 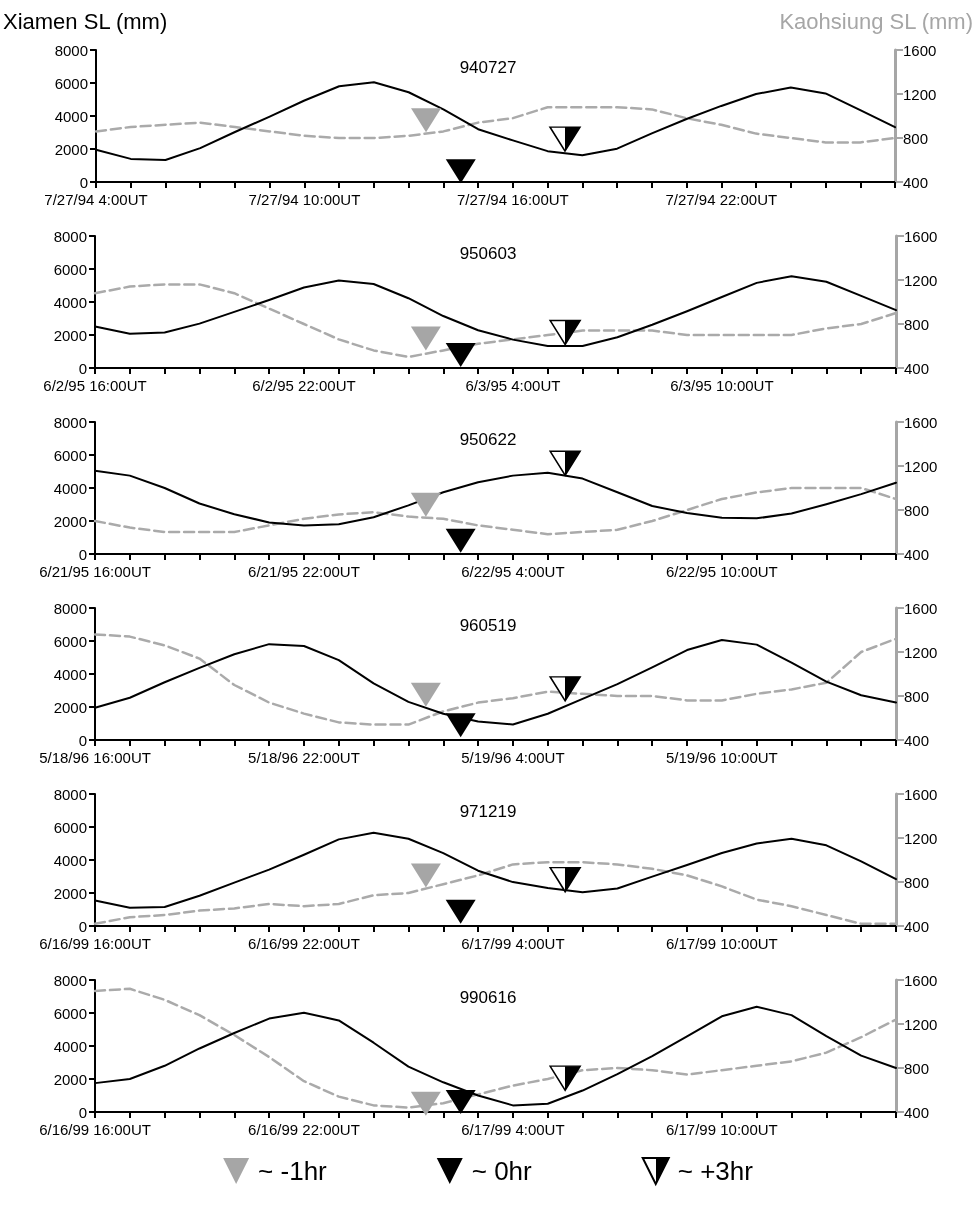 I want to click on x-tick-label: 6/21/95 22:00UT, so click(x=304, y=571).